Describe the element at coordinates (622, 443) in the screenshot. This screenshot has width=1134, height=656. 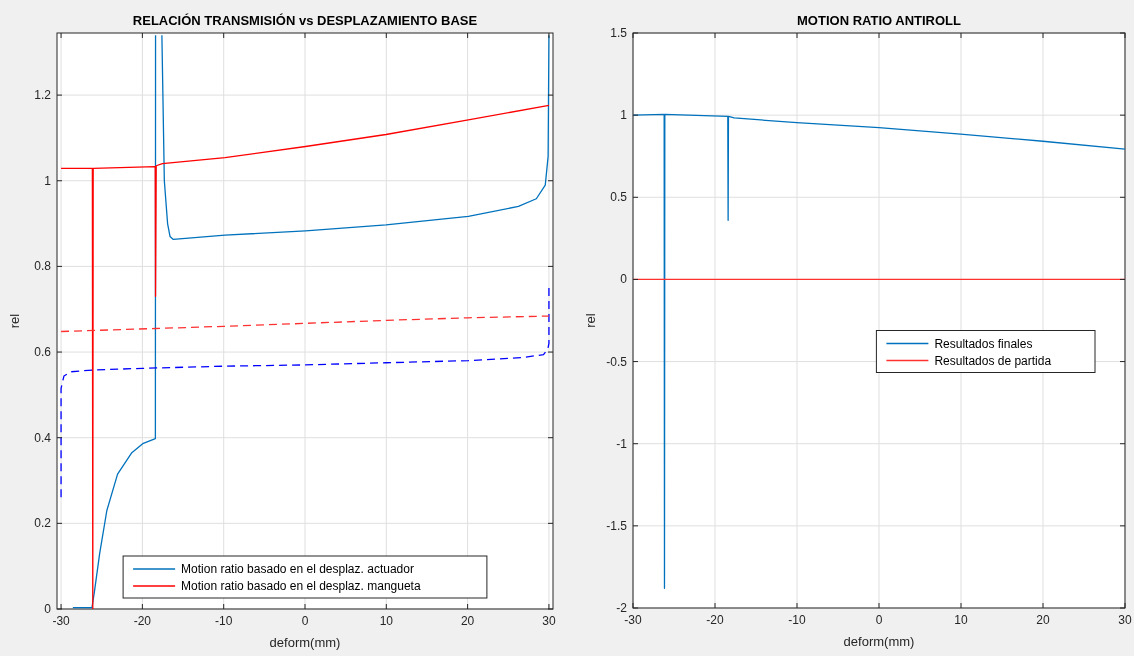
I see `y-tick-label: -1` at that location.